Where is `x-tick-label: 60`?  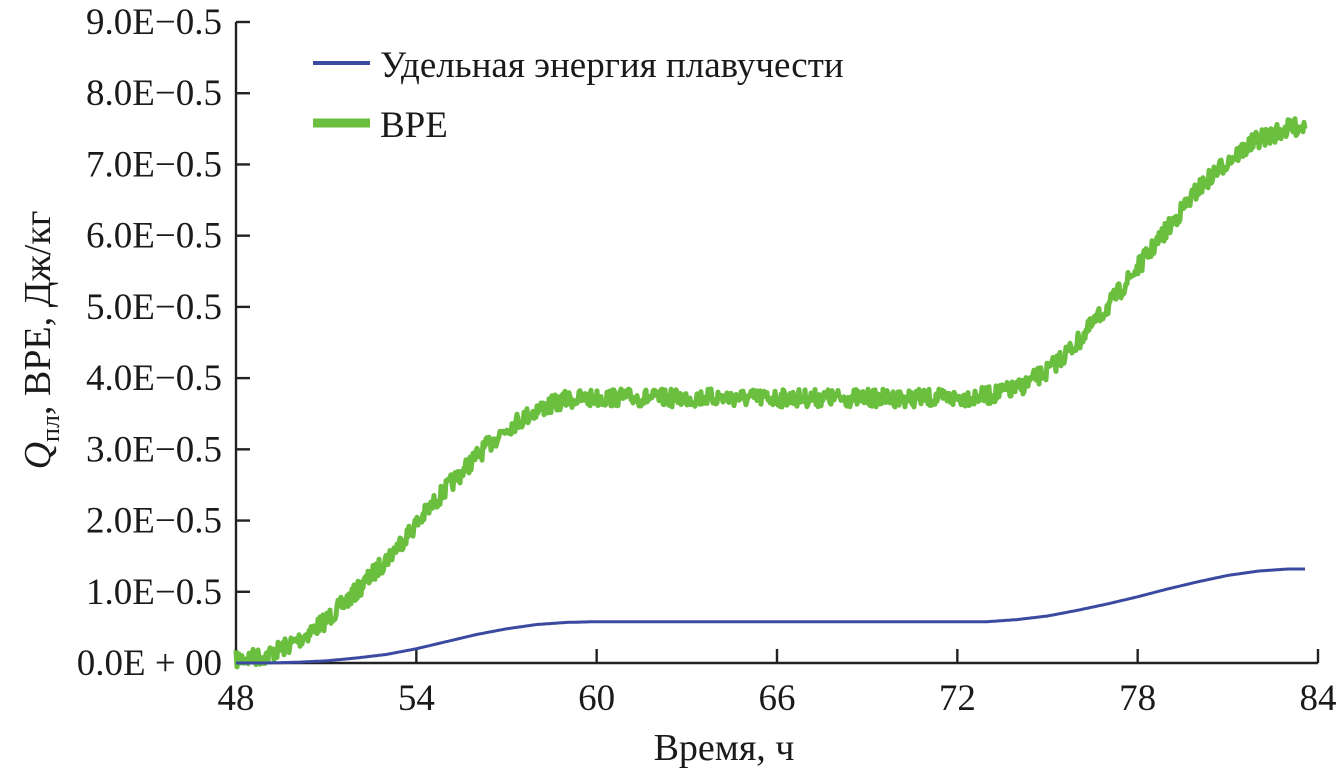 x-tick-label: 60 is located at coordinates (596, 698).